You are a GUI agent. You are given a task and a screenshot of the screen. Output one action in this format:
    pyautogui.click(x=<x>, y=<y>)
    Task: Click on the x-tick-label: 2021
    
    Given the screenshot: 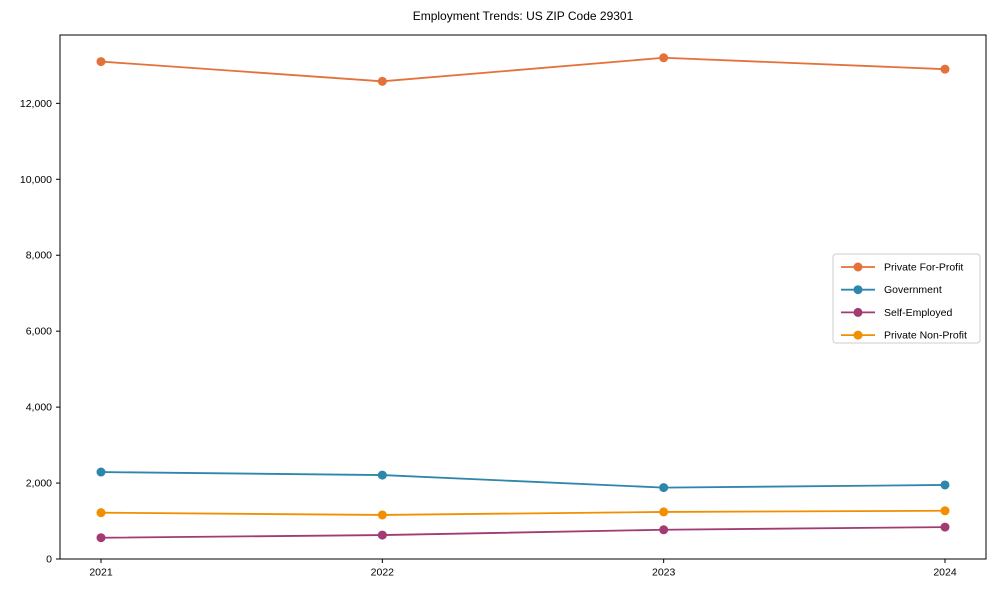 What is the action you would take?
    pyautogui.click(x=101, y=573)
    